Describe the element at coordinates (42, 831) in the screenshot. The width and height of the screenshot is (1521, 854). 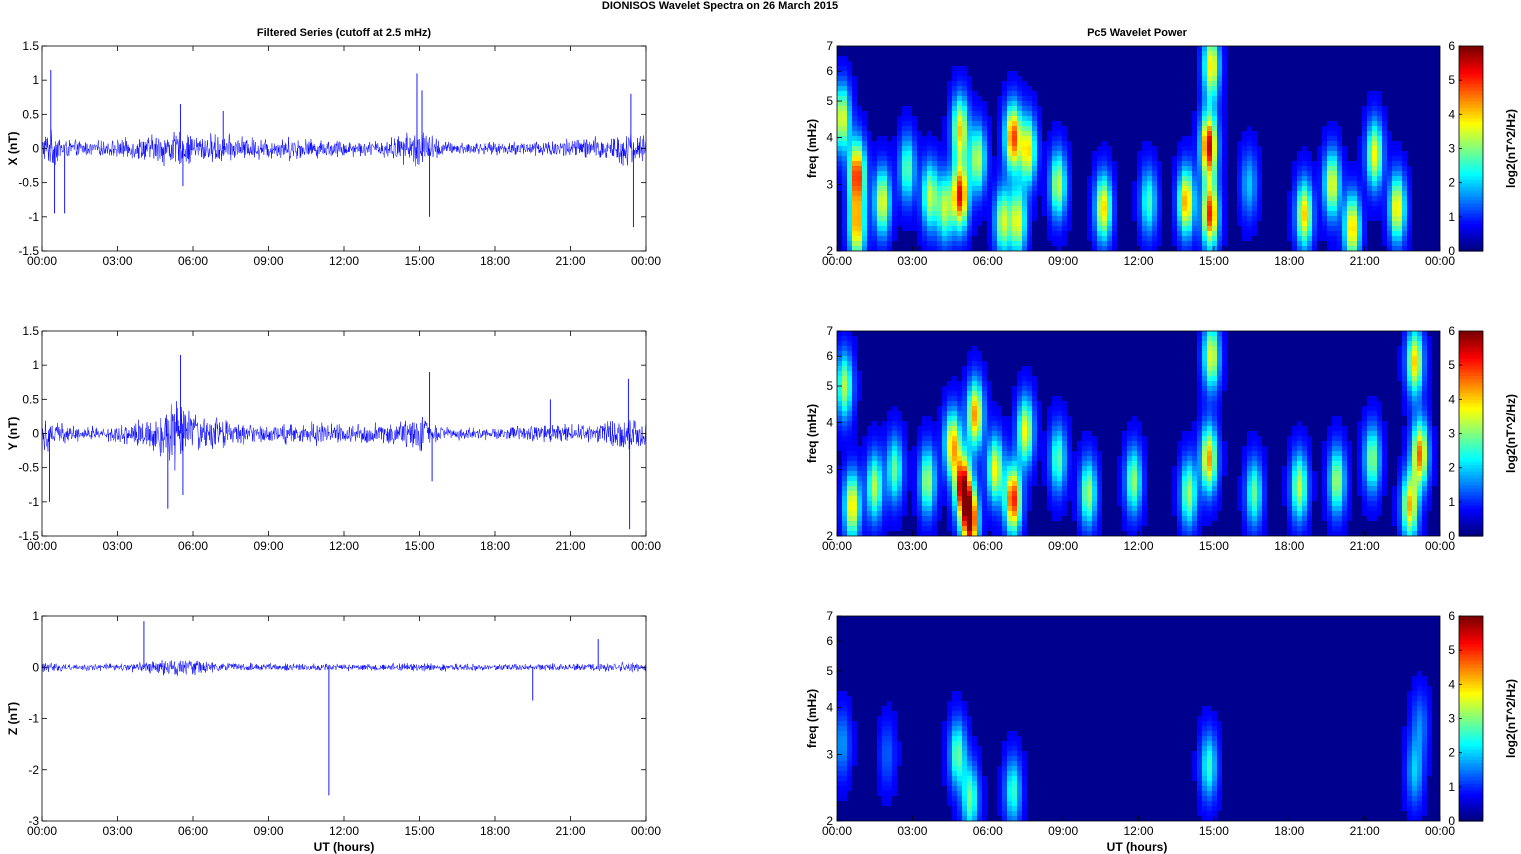
I see `x-tick-label: 00:00` at that location.